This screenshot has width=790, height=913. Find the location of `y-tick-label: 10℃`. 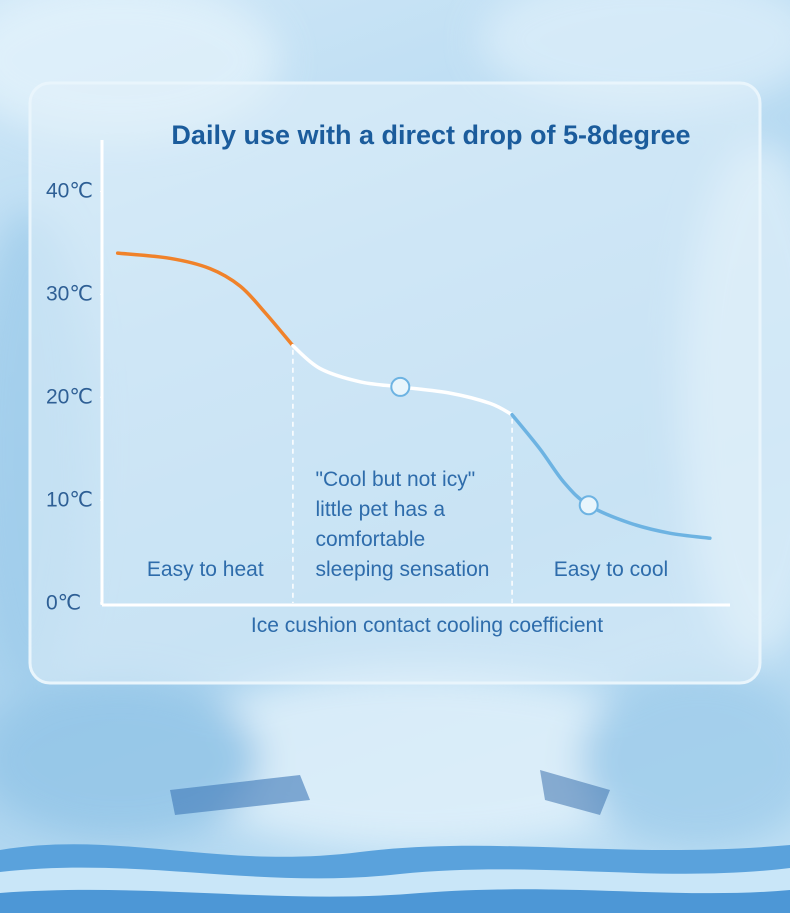

y-tick-label: 10℃ is located at coordinates (69, 500).